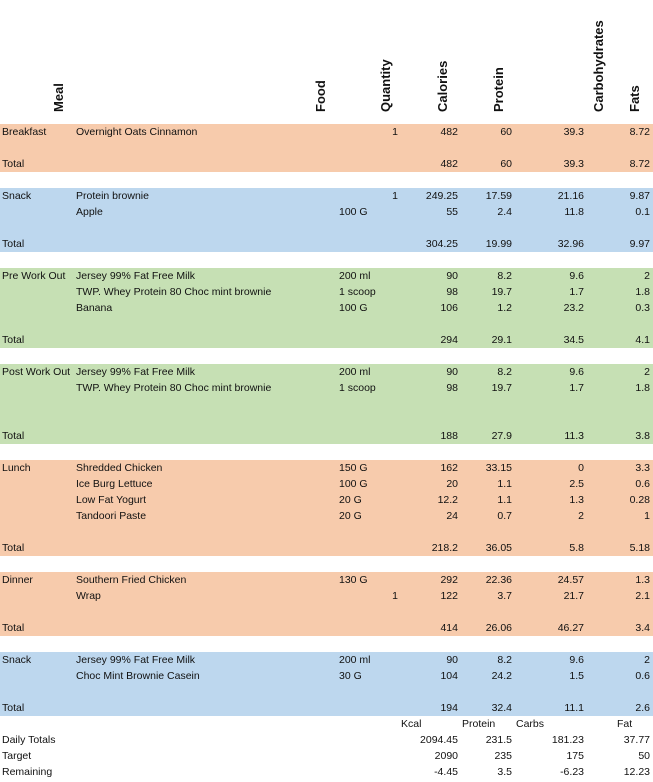 Image resolution: width=653 pixels, height=782 pixels. I want to click on carbohydrates-header-cell: Carbohydrates, so click(601, 56).